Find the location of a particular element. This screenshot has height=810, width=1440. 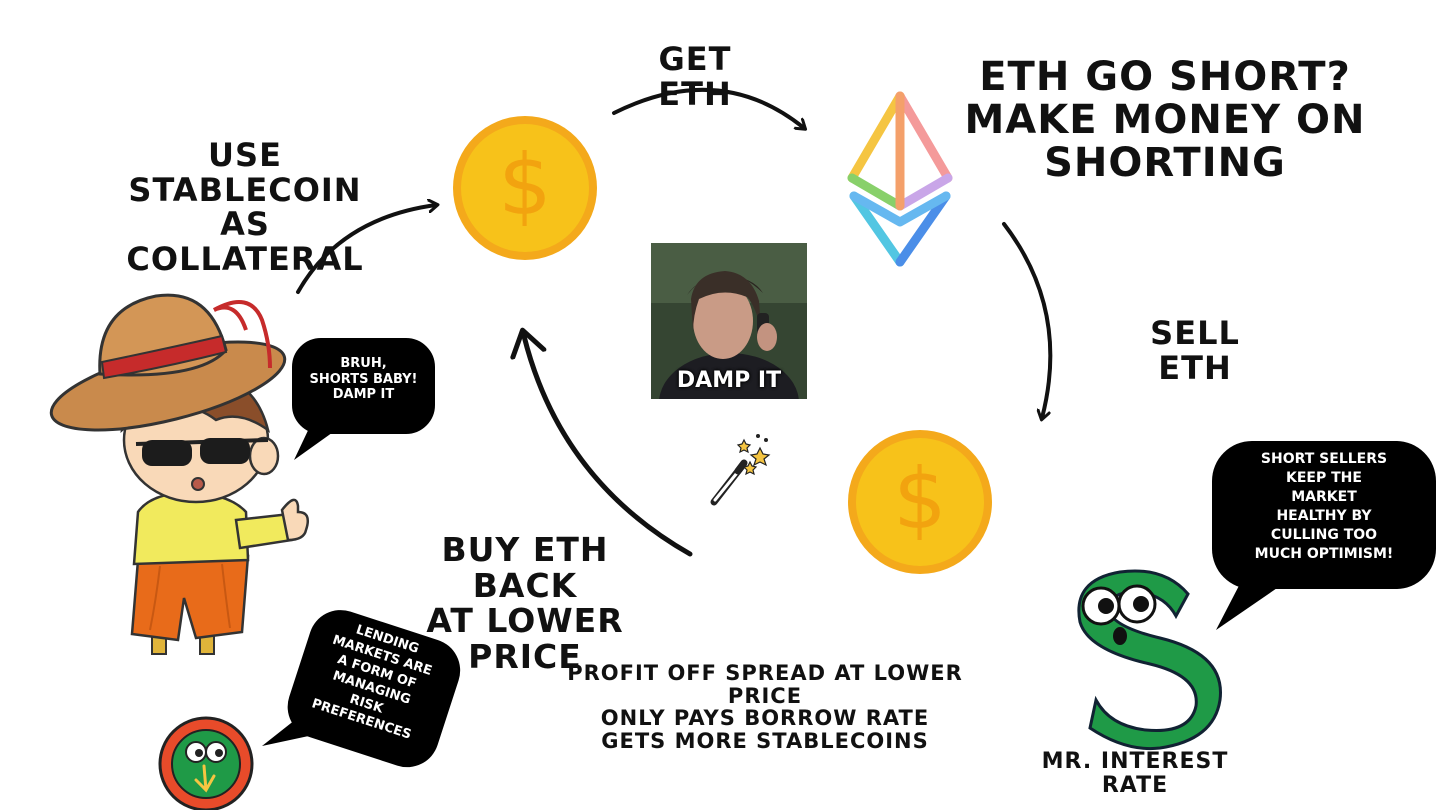

cowboy-bubble-line-3: DAMP IT is located at coordinates (363, 395).